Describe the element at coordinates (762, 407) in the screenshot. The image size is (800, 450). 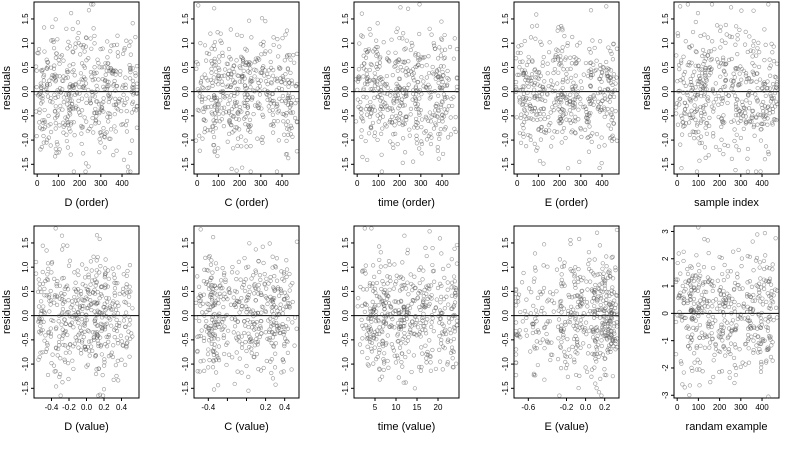
I see `x-tick-label: 400` at that location.